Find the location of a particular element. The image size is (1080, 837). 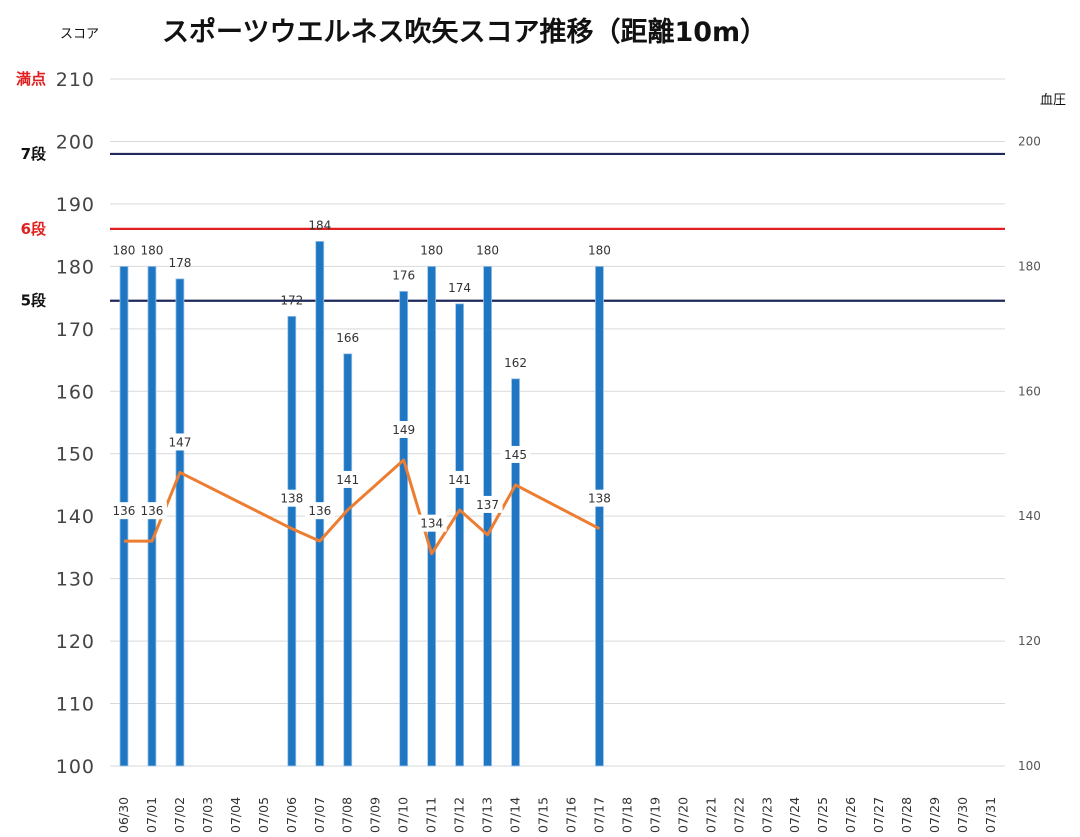

x-tick-label: 07/18 is located at coordinates (626, 815).